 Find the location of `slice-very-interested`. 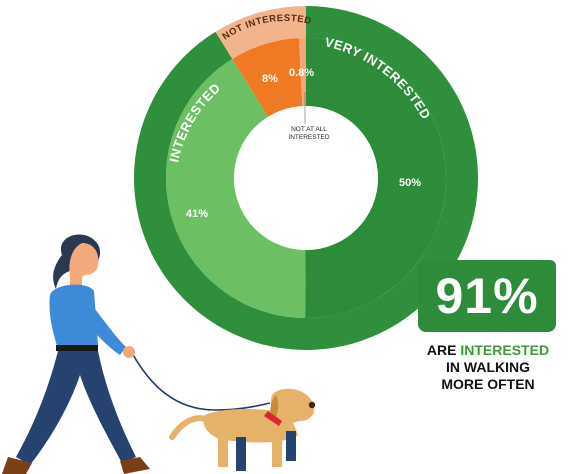

slice-very-interested is located at coordinates (375, 178).